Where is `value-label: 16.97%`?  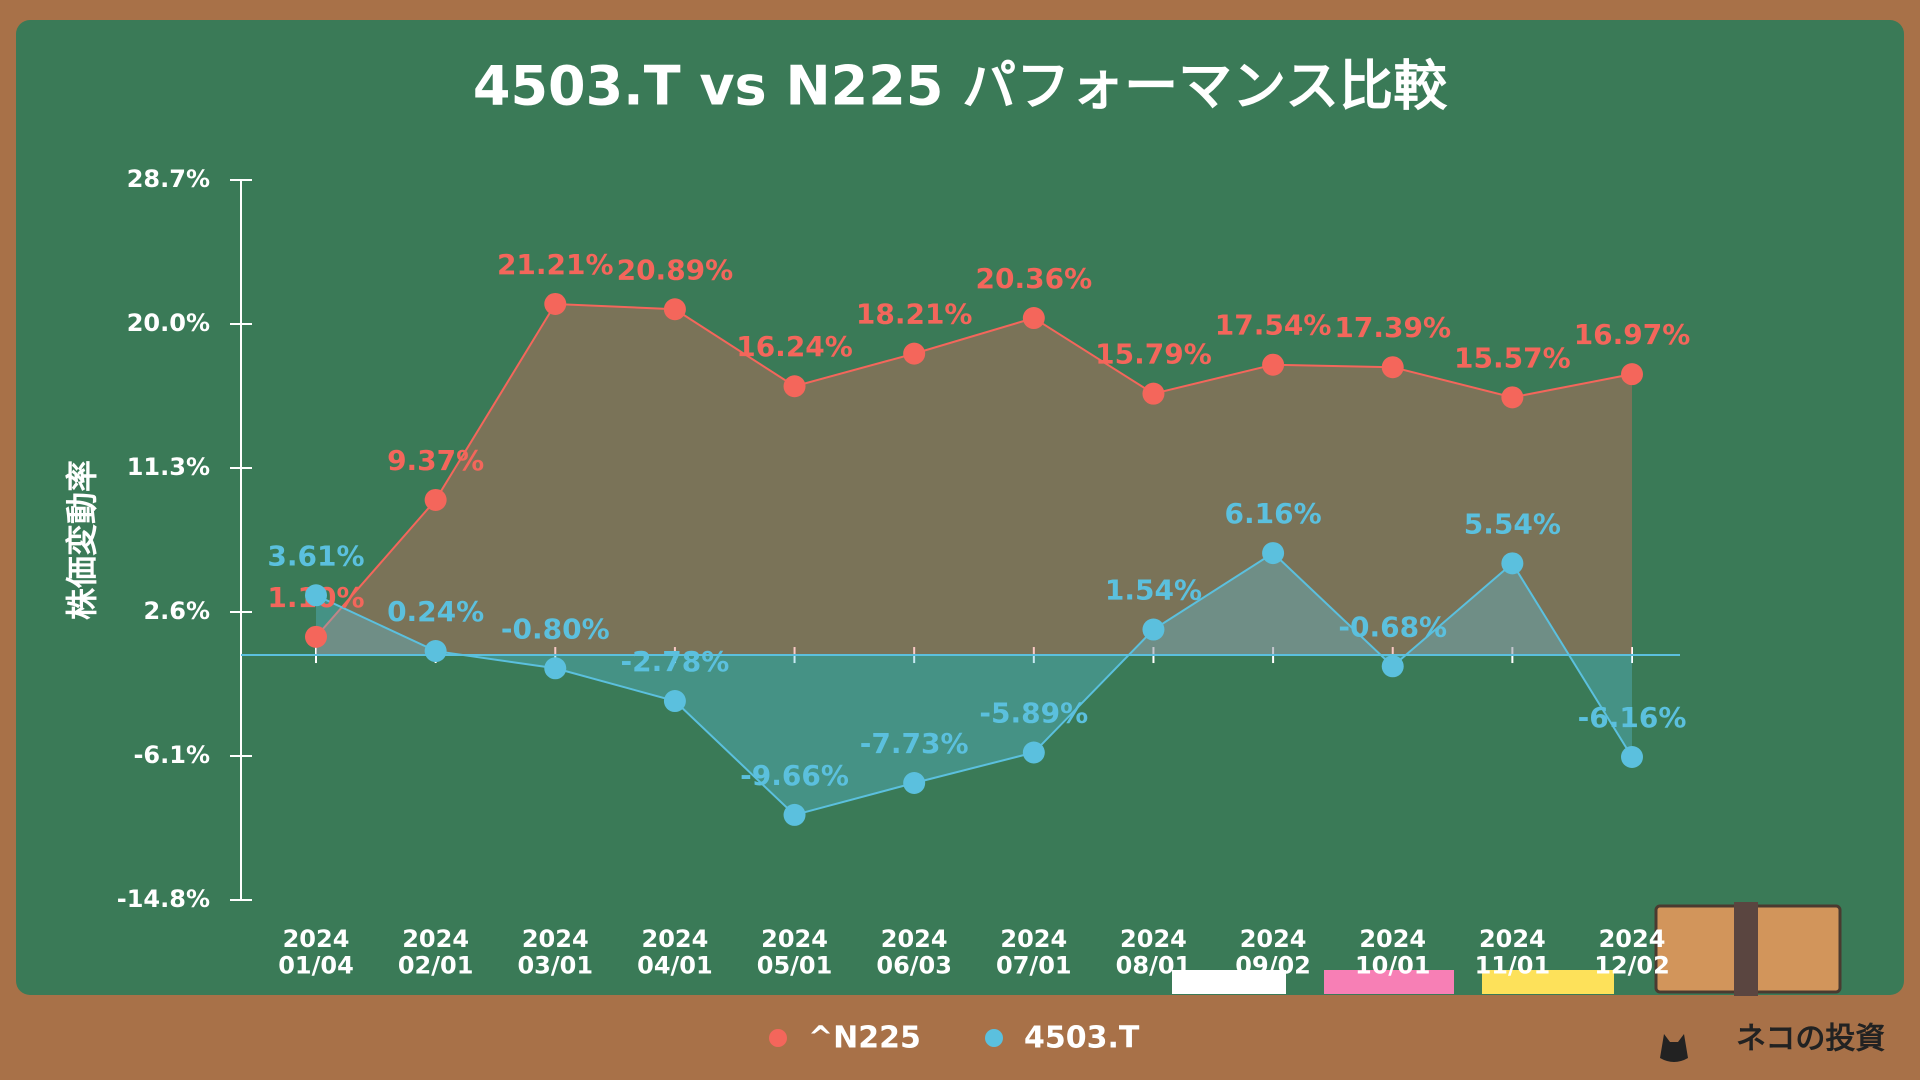
value-label: 16.97% is located at coordinates (1632, 334).